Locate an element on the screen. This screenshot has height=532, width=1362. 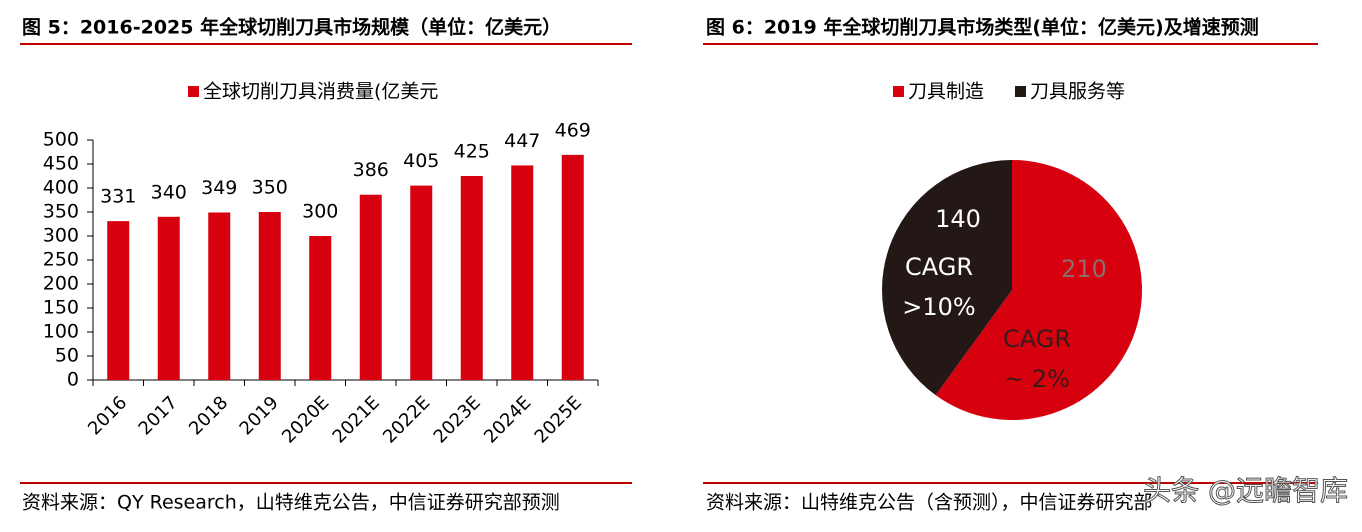
data-label: 349 is located at coordinates (219, 188).